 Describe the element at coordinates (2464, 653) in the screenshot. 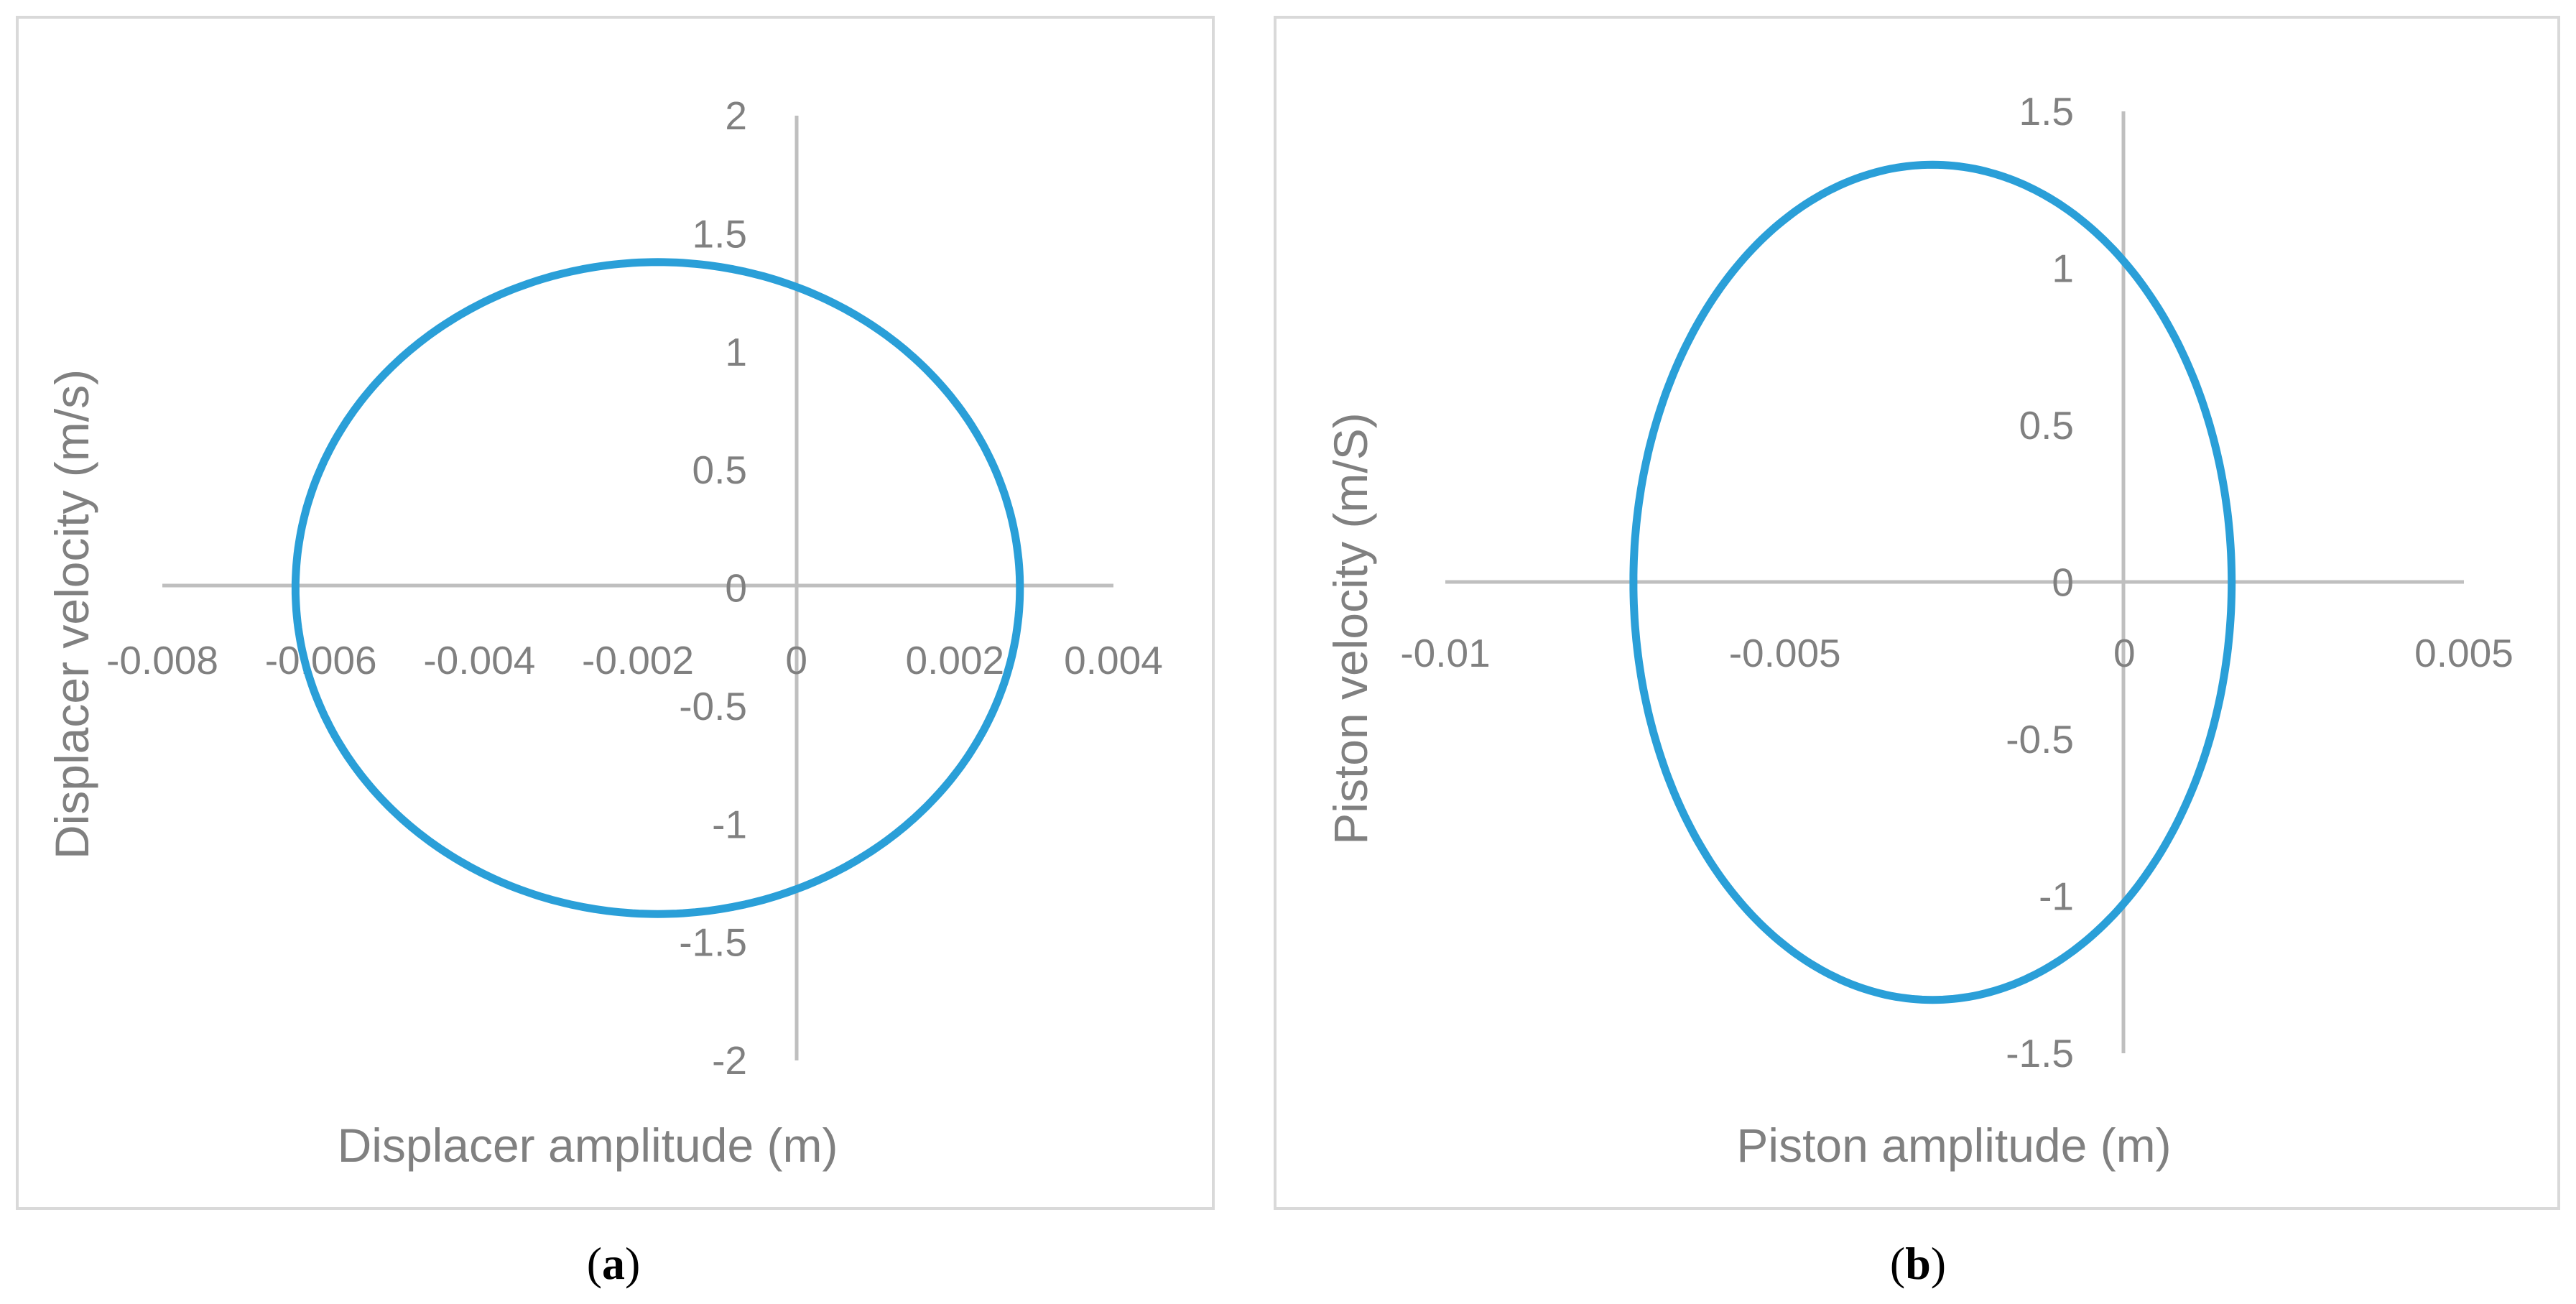

I see `x-tick-label: 0.005` at that location.